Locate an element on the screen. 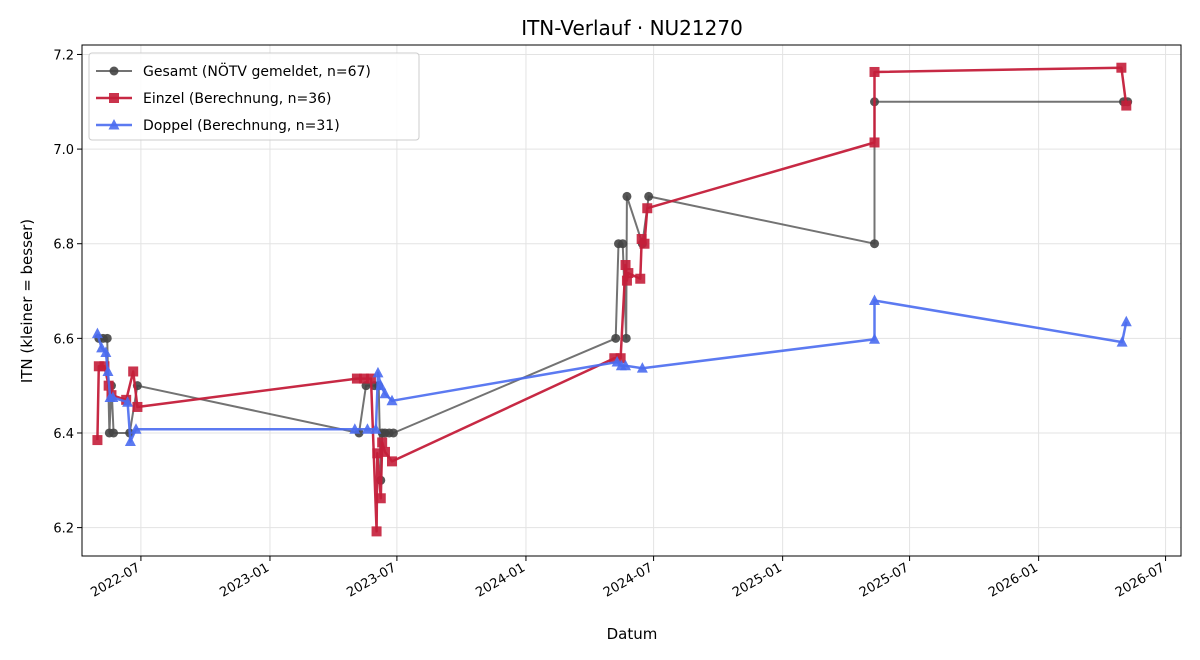 This screenshot has height=660, width=1200. legend-item: Gesamt (NÖTV gemeldet, n=67) is located at coordinates (233, 71).